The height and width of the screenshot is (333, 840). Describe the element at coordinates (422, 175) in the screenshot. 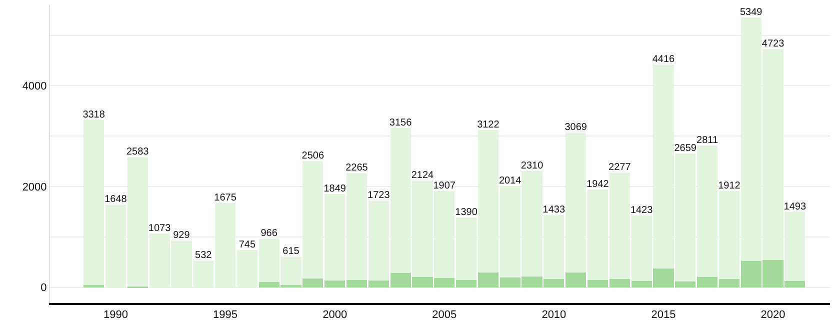

I see `total-label: 2124` at that location.